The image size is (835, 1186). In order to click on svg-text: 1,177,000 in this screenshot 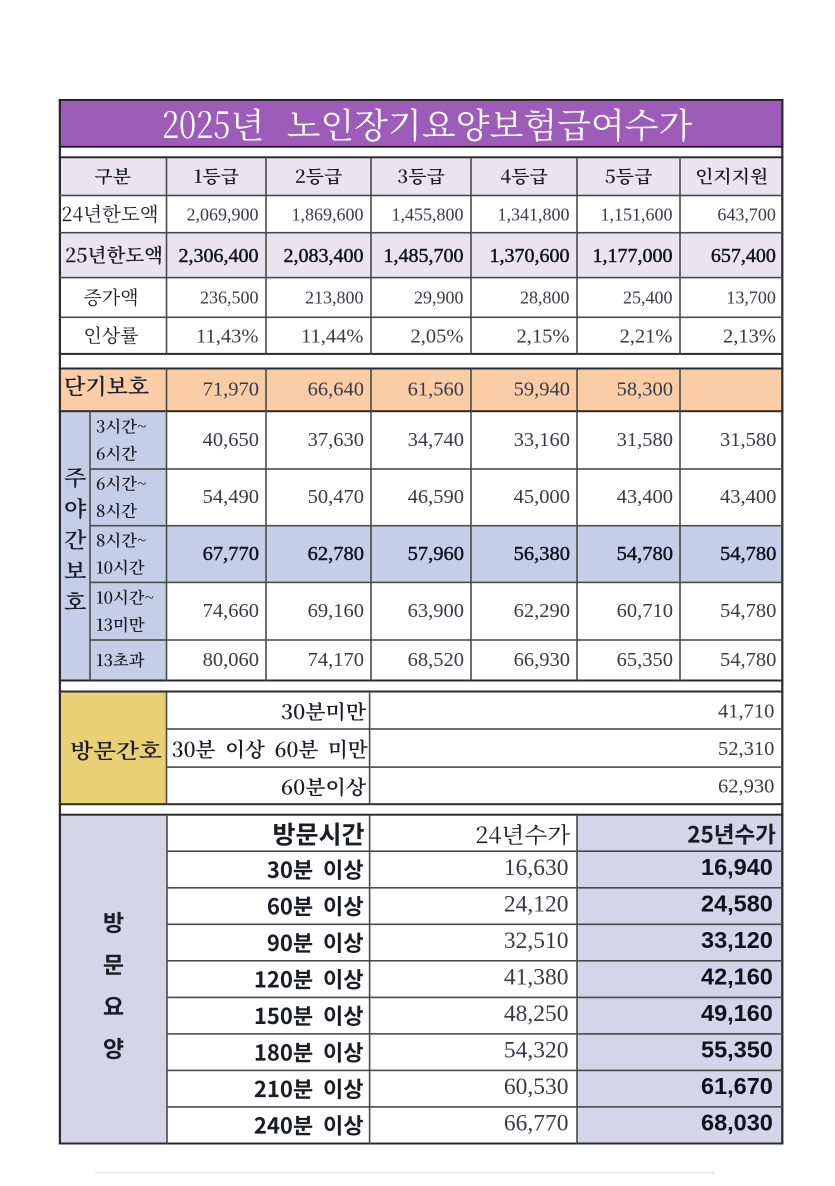, I will do `click(633, 256)`.